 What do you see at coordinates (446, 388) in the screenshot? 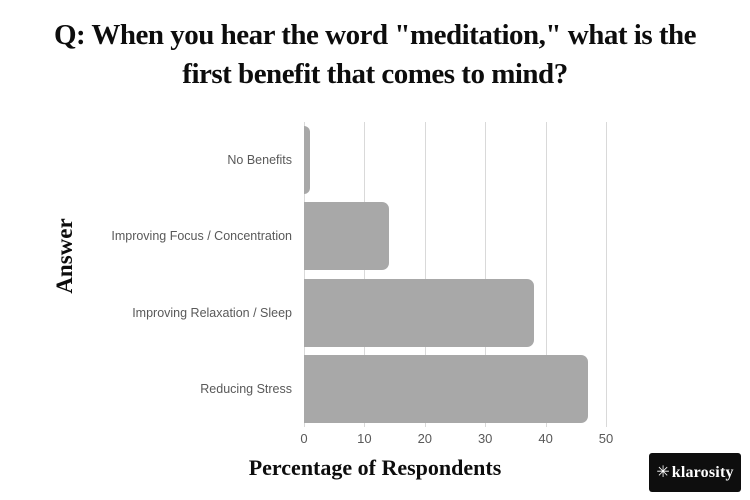
I see `bar-reducing-stress` at bounding box center [446, 388].